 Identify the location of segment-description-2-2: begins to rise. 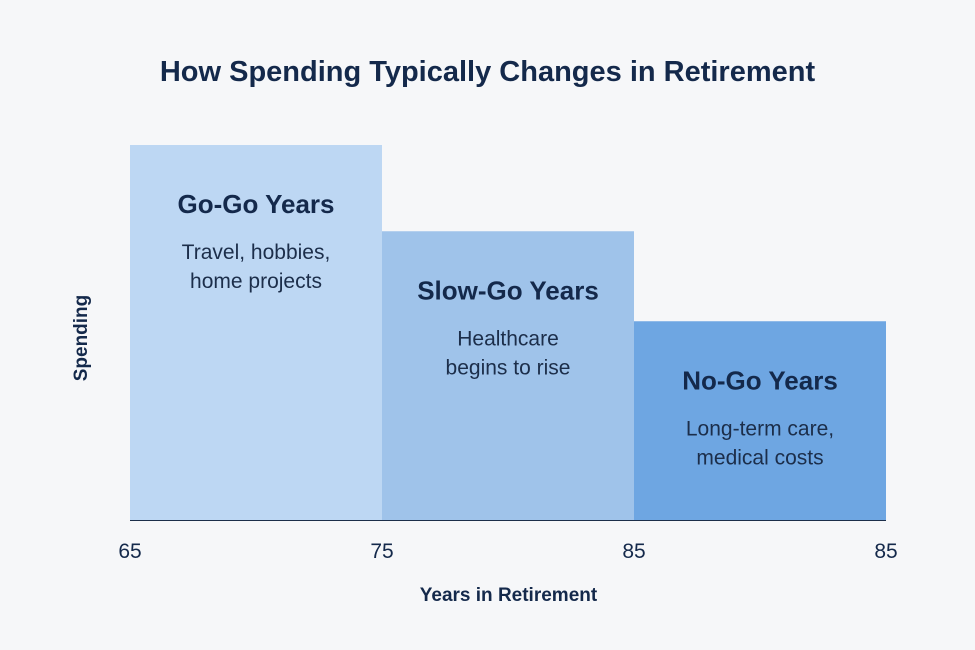
(508, 367).